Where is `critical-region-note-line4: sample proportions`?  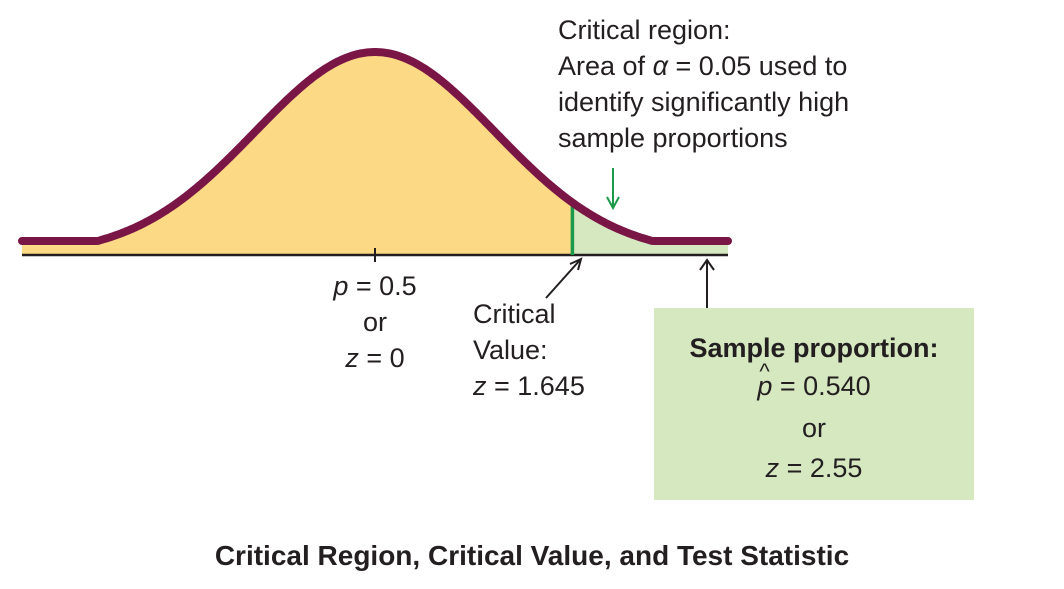 critical-region-note-line4: sample proportions is located at coordinates (673, 138).